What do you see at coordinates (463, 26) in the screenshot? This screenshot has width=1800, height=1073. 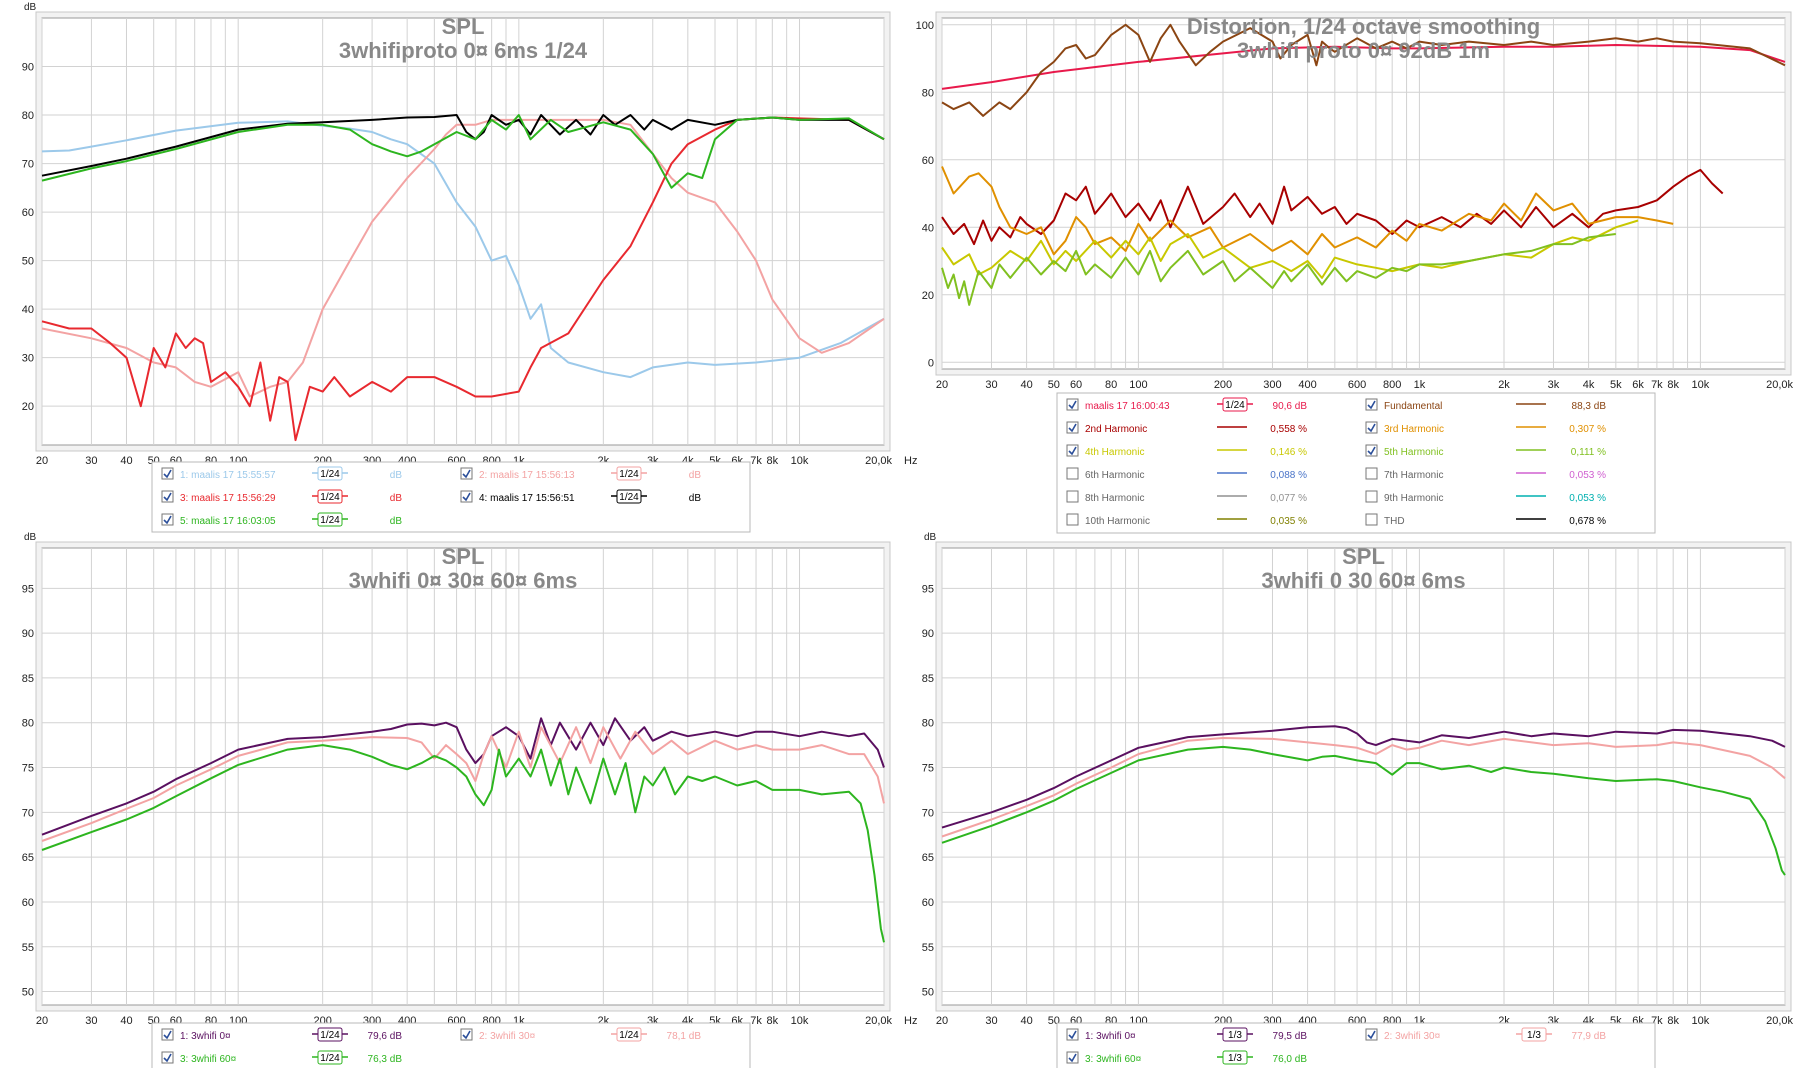 I see `chart-title: SPL` at bounding box center [463, 26].